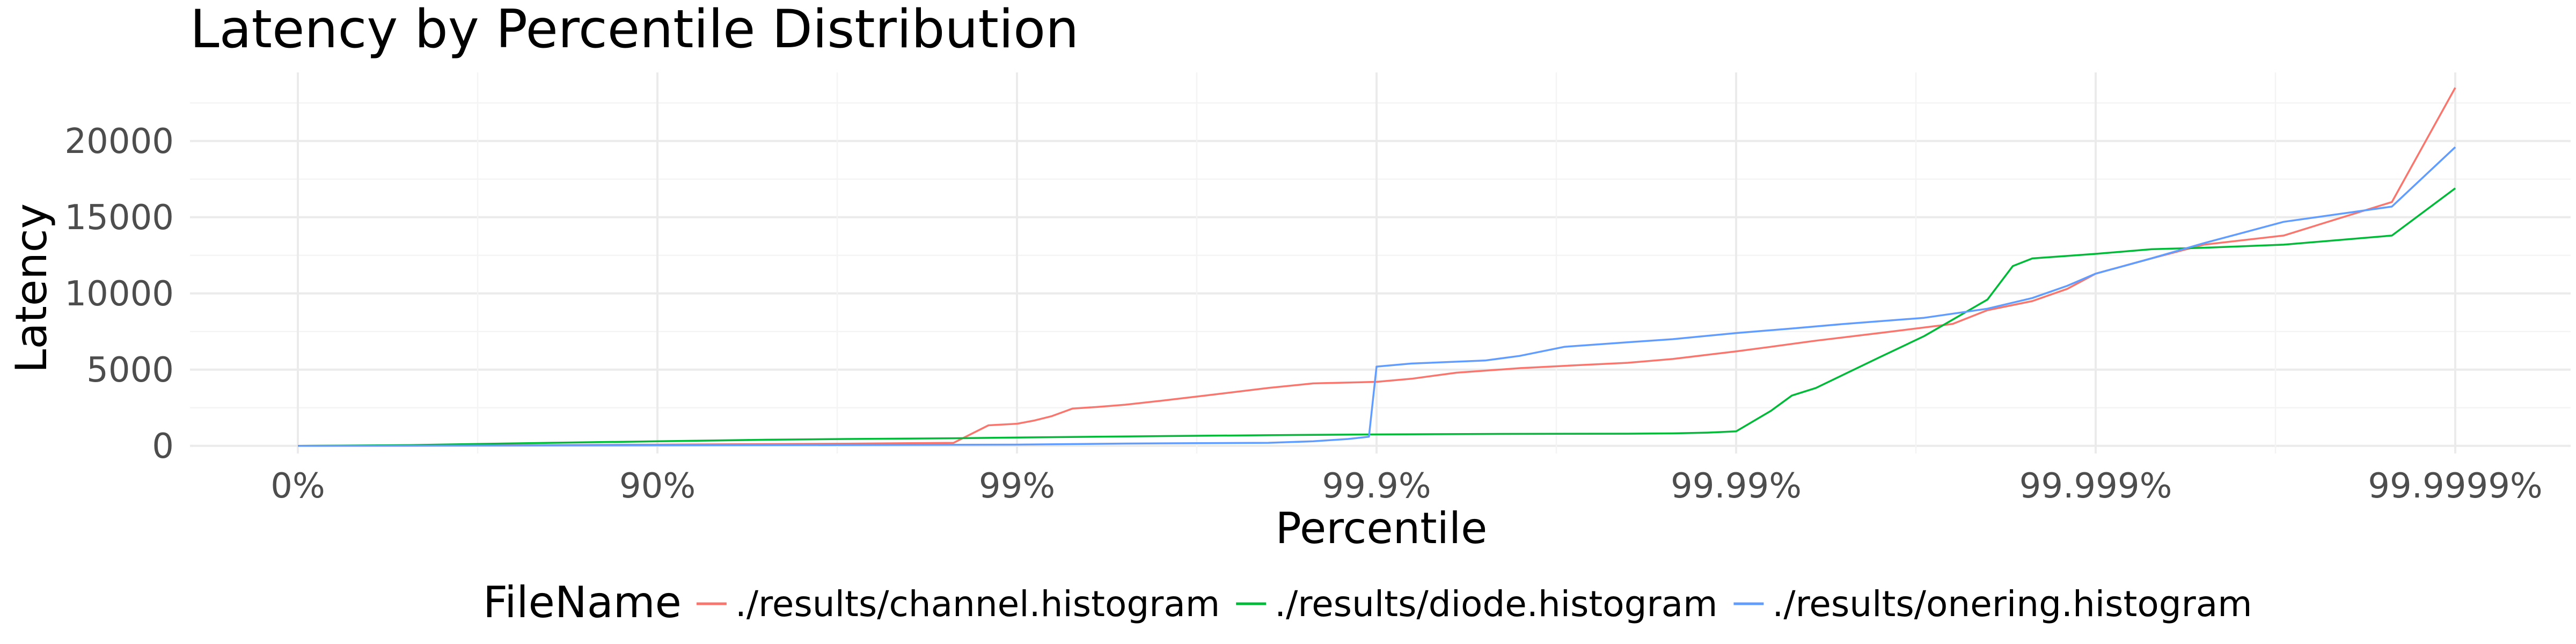 The image size is (2576, 644). What do you see at coordinates (297, 486) in the screenshot?
I see `x-tick-label: 0%` at bounding box center [297, 486].